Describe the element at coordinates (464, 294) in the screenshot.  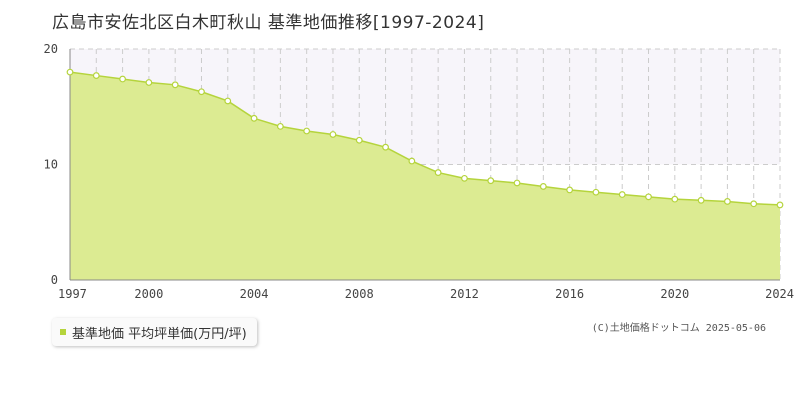
I see `x-tick-label: 2012` at that location.